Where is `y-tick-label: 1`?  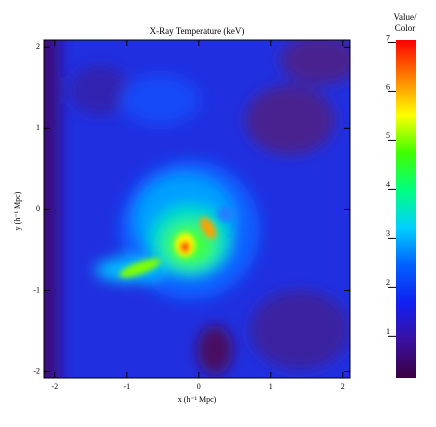 y-tick-label: 1 is located at coordinates (38, 127).